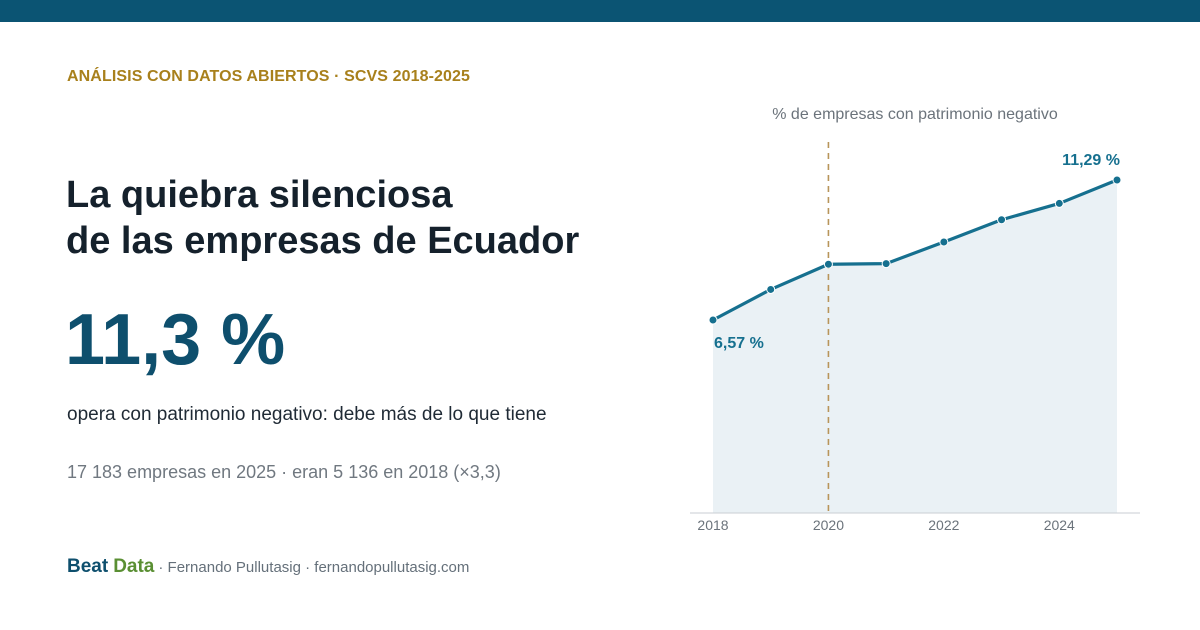 This screenshot has width=1200, height=630. Describe the element at coordinates (713, 320) in the screenshot. I see `data-point-2018` at that location.